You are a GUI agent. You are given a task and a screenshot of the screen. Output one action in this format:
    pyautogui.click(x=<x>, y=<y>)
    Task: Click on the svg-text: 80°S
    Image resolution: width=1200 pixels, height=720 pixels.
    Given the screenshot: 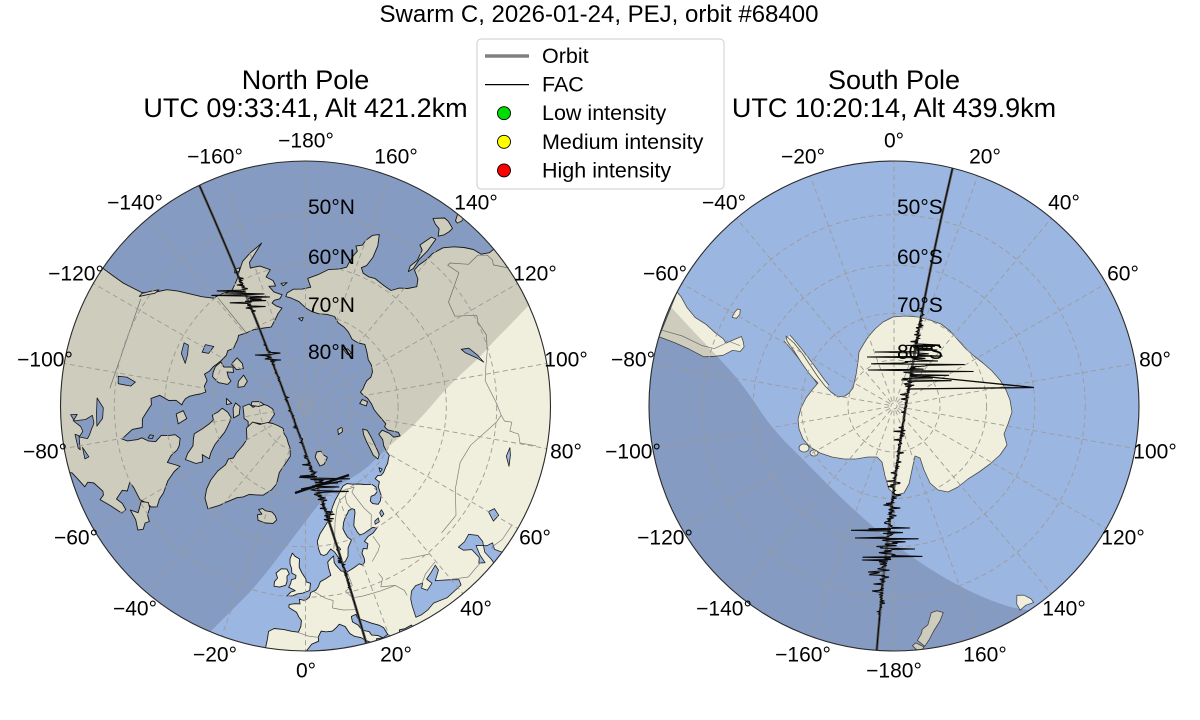 What is the action you would take?
    pyautogui.click(x=920, y=352)
    